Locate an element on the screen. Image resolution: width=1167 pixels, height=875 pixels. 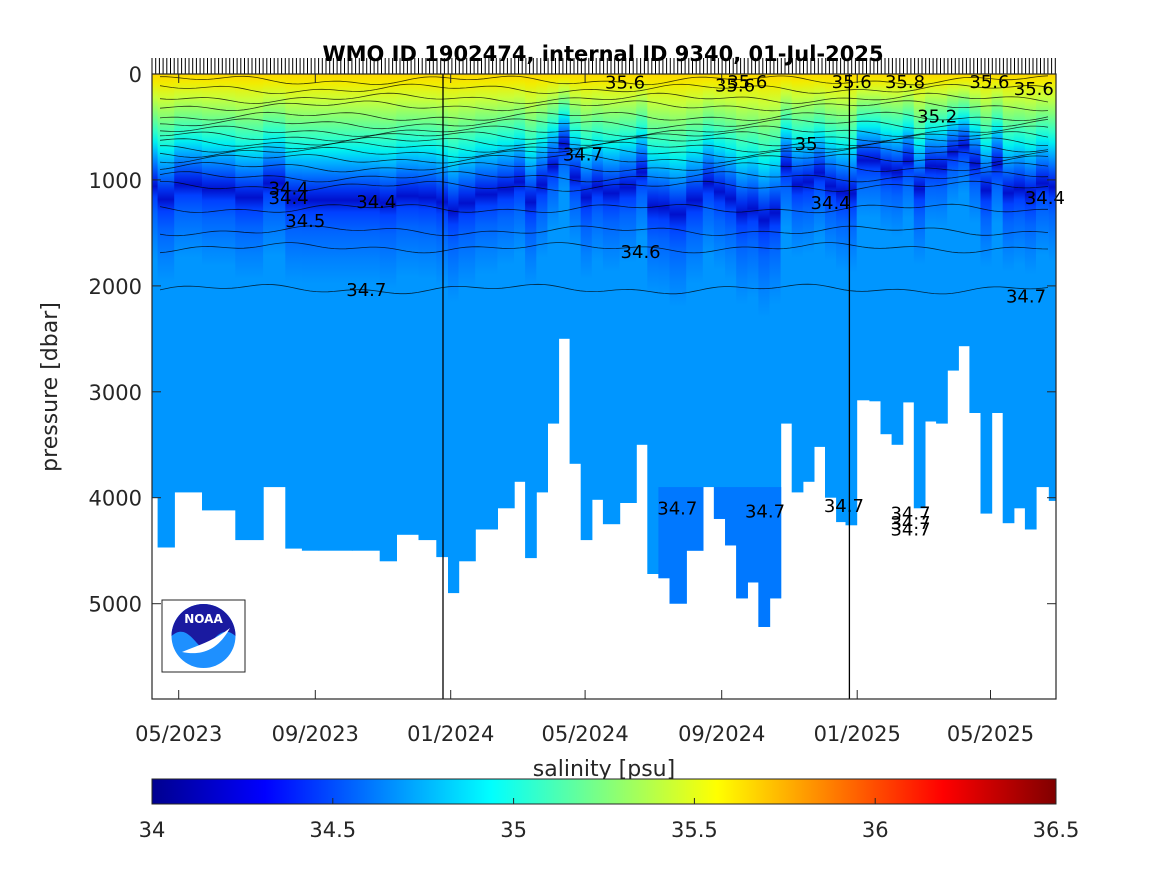
y-tick-label: 0 is located at coordinates (135, 75).